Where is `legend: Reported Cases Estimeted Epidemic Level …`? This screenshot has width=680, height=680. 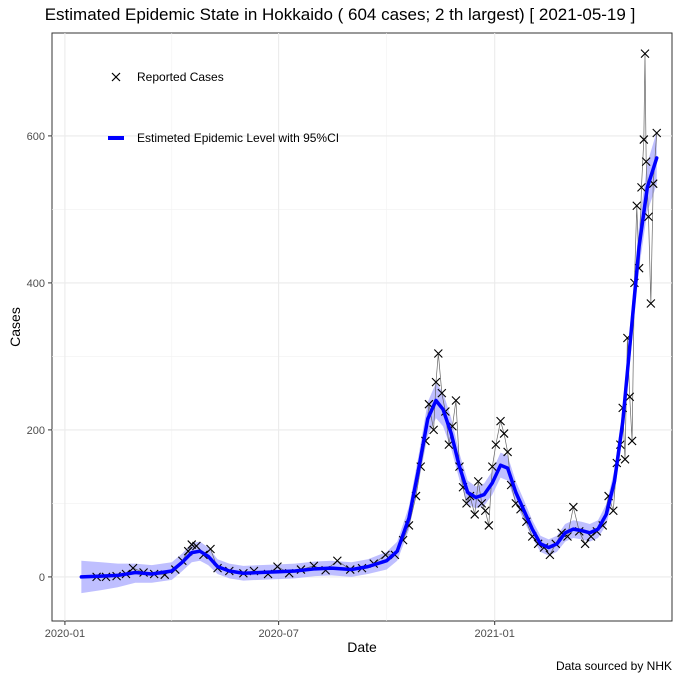
legend: Reported Cases Estimeted Epidemic Level … is located at coordinates (223, 107).